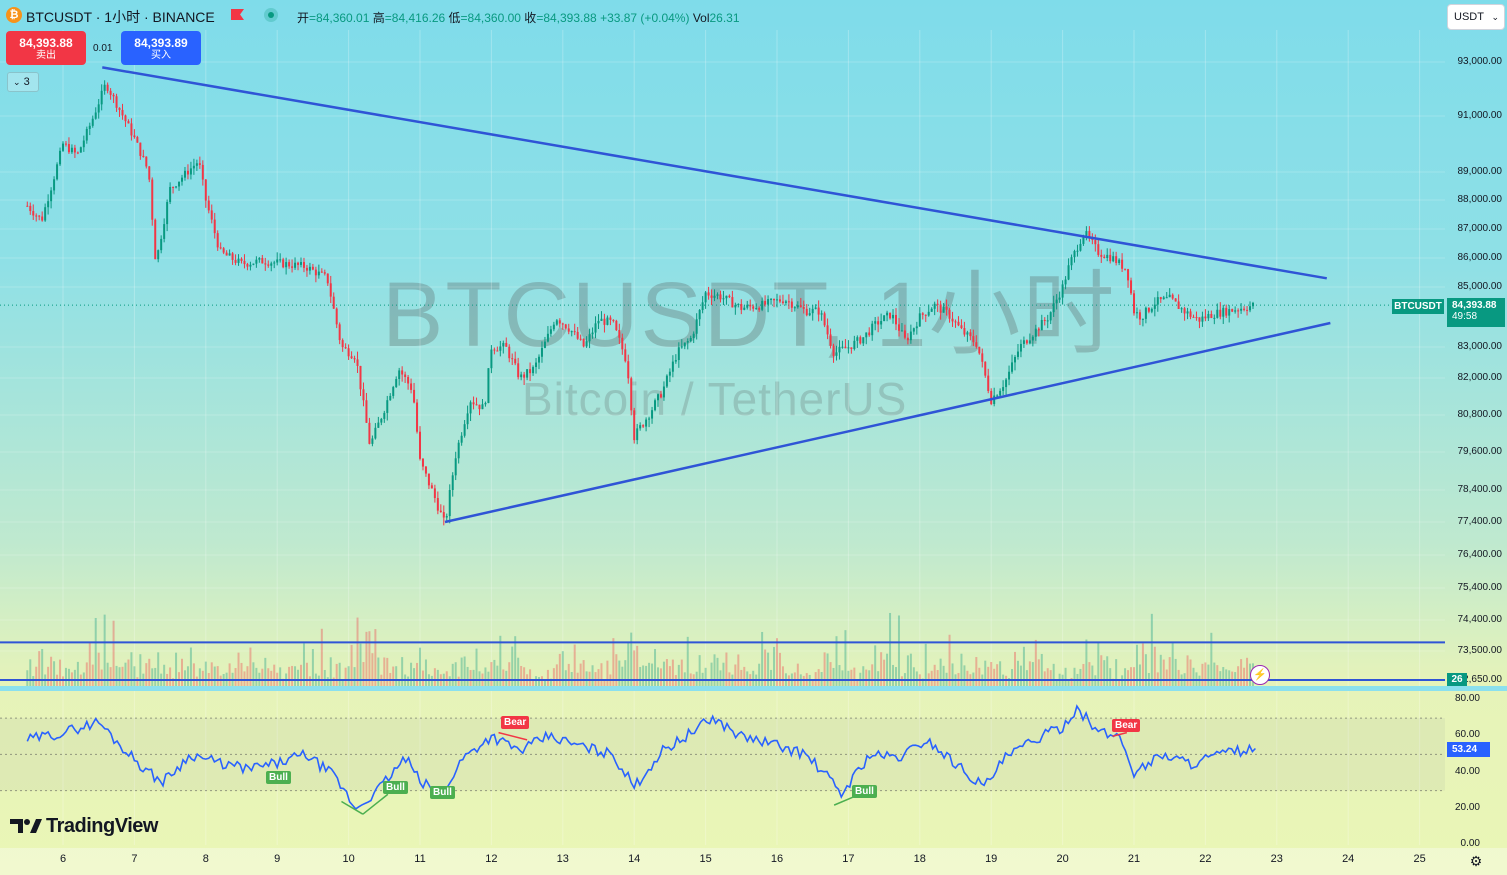 Image resolution: width=1507 pixels, height=875 pixels. What do you see at coordinates (23, 82) in the screenshot?
I see `indicators-toggle: ⌄ 3` at bounding box center [23, 82].